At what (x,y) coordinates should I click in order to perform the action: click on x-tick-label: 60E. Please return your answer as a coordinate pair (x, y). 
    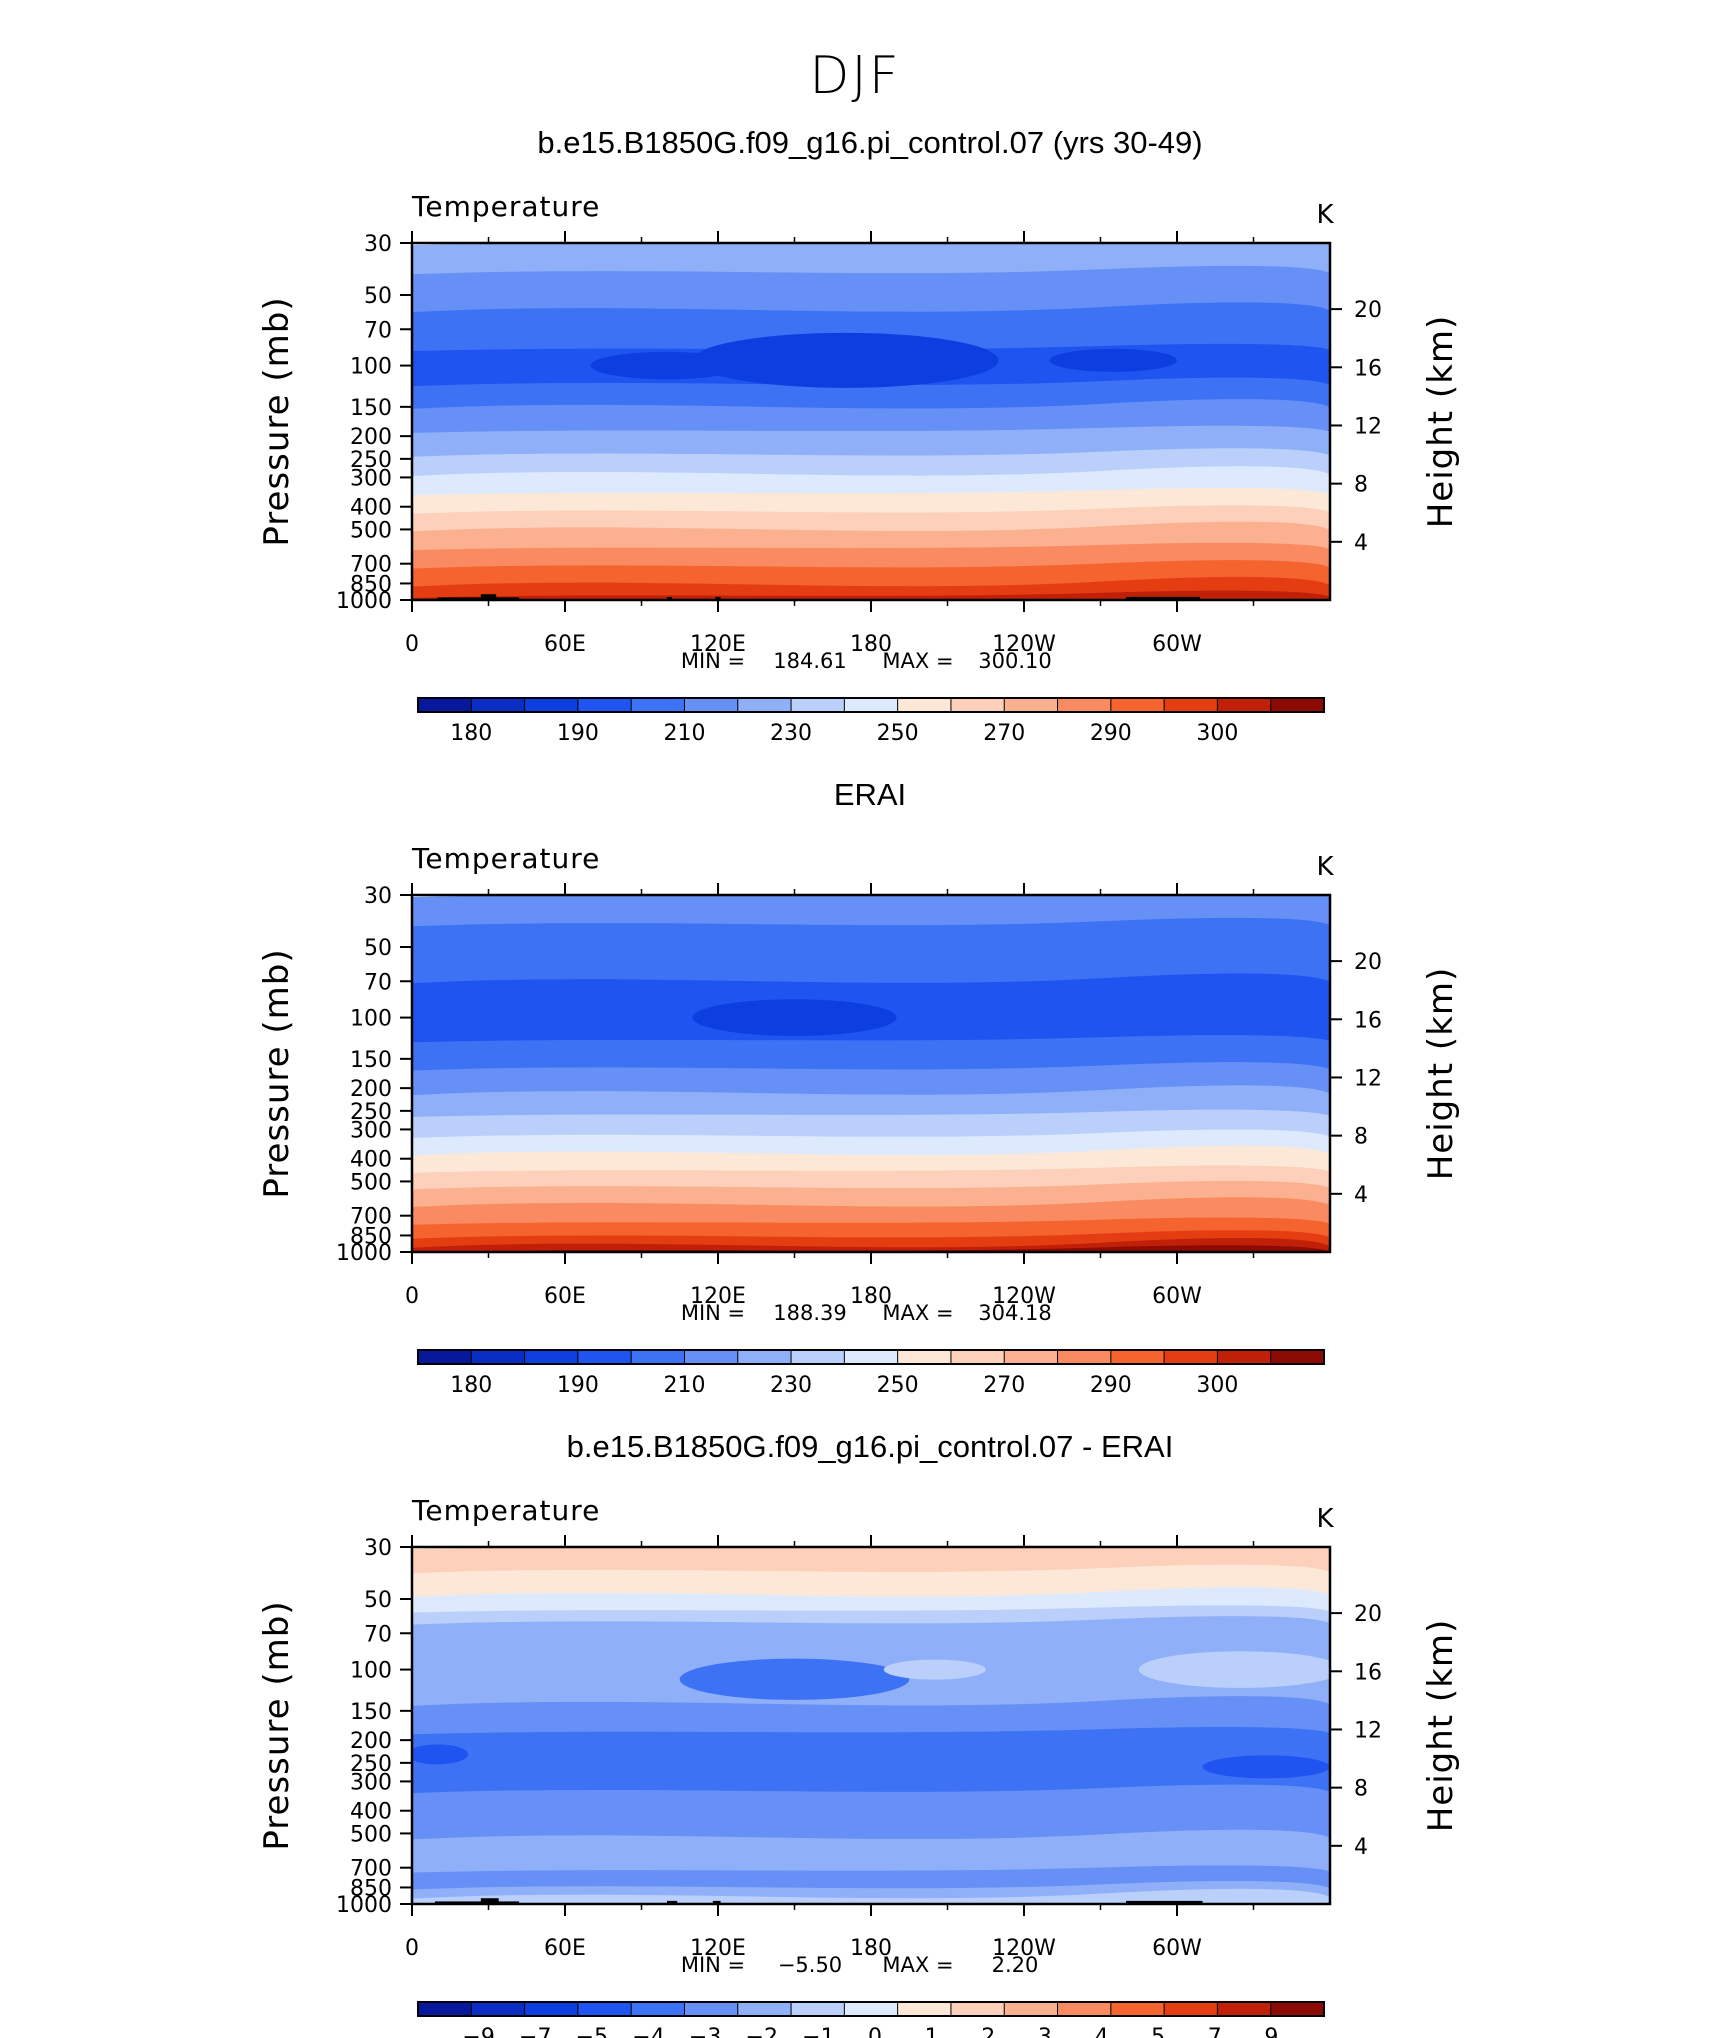
    Looking at the image, I should click on (565, 1296).